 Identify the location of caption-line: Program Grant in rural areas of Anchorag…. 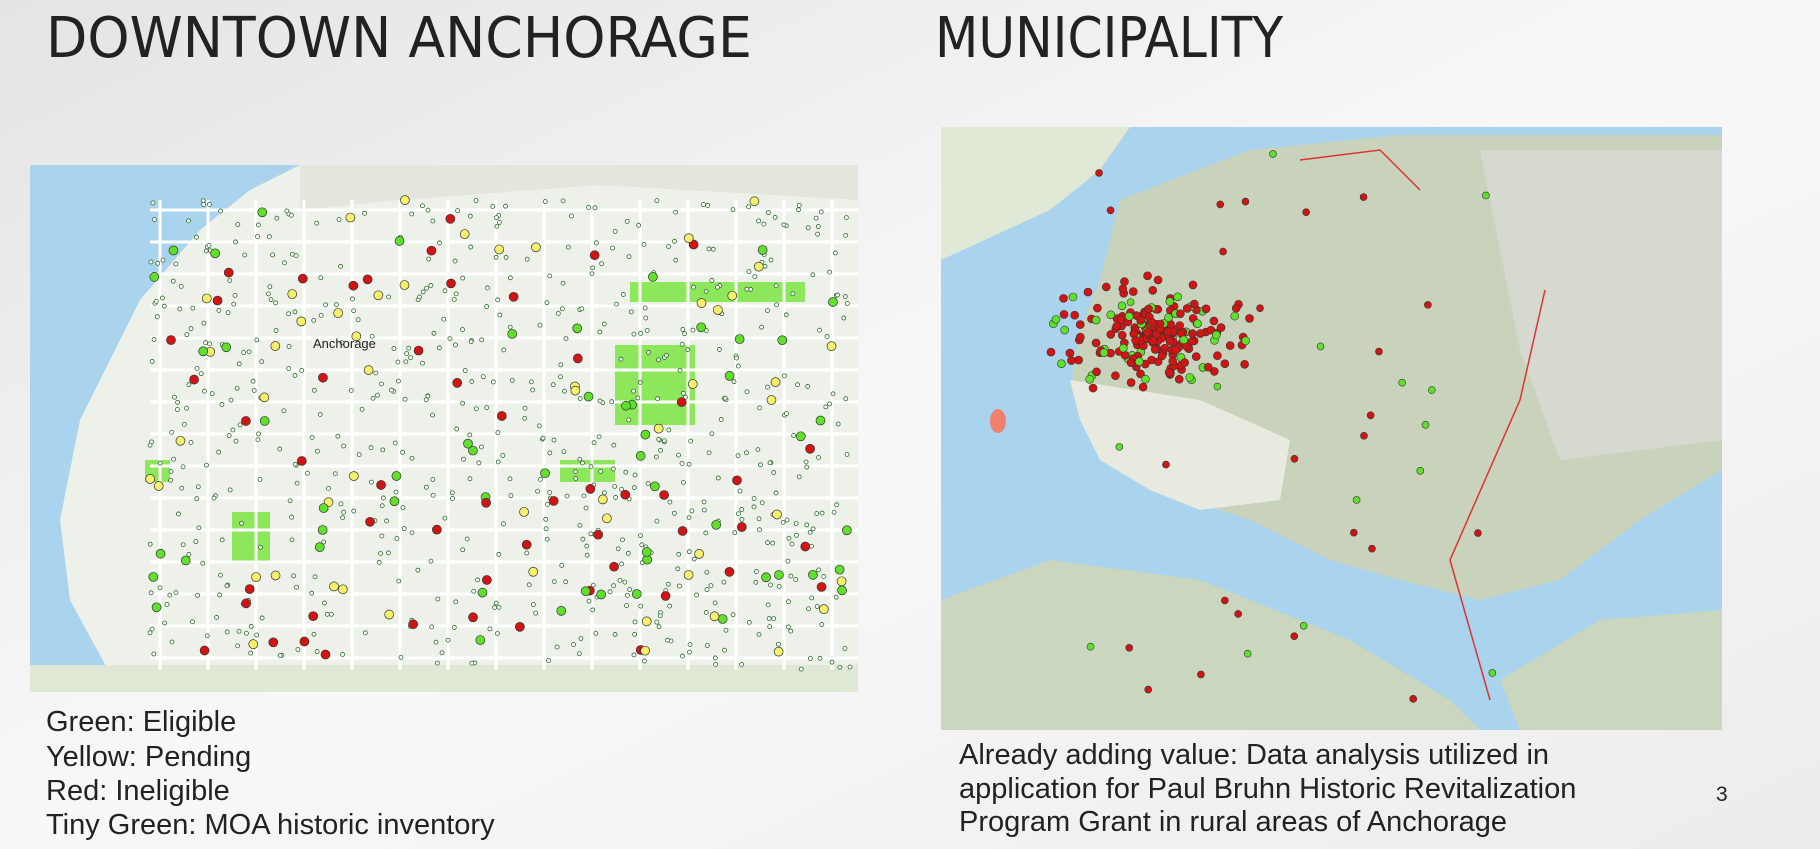
(1233, 822).